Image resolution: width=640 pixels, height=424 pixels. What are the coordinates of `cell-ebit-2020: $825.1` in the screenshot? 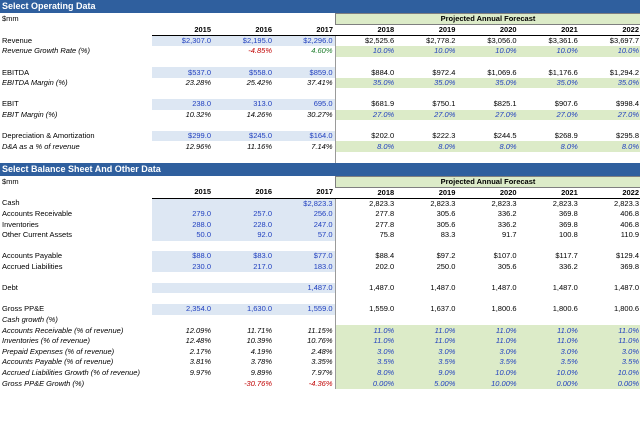 It's located at (505, 104).